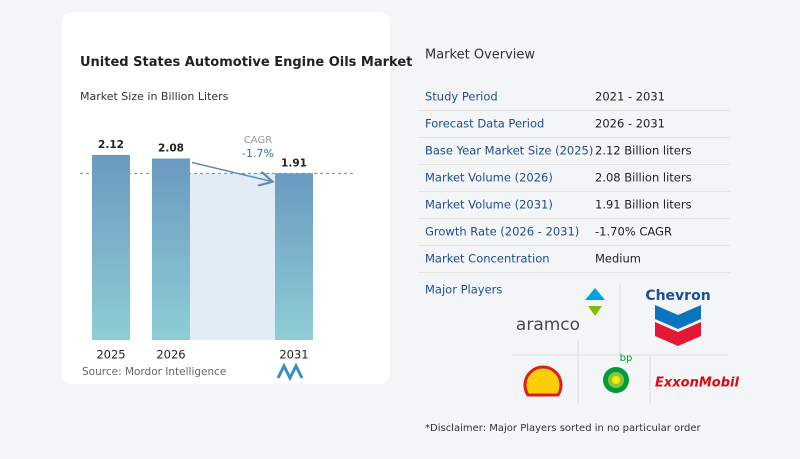 This screenshot has width=800, height=459. What do you see at coordinates (489, 178) in the screenshot?
I see `row-label: Market Volume (2026)` at bounding box center [489, 178].